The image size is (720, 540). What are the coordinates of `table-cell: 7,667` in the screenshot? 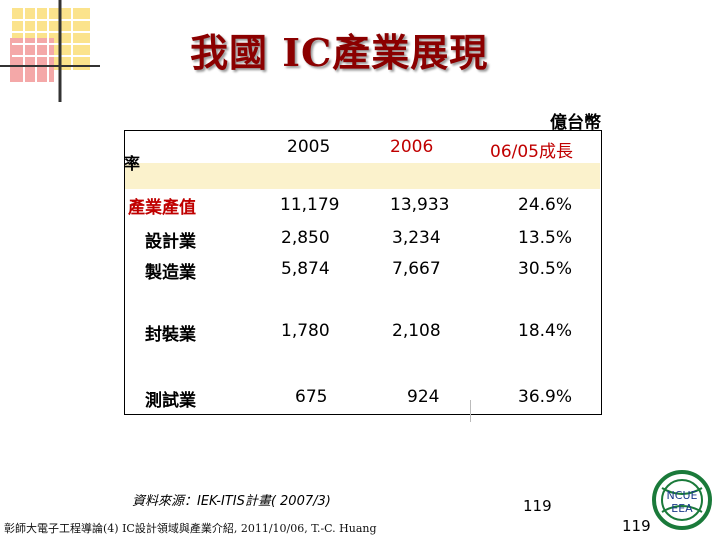 It's located at (416, 269).